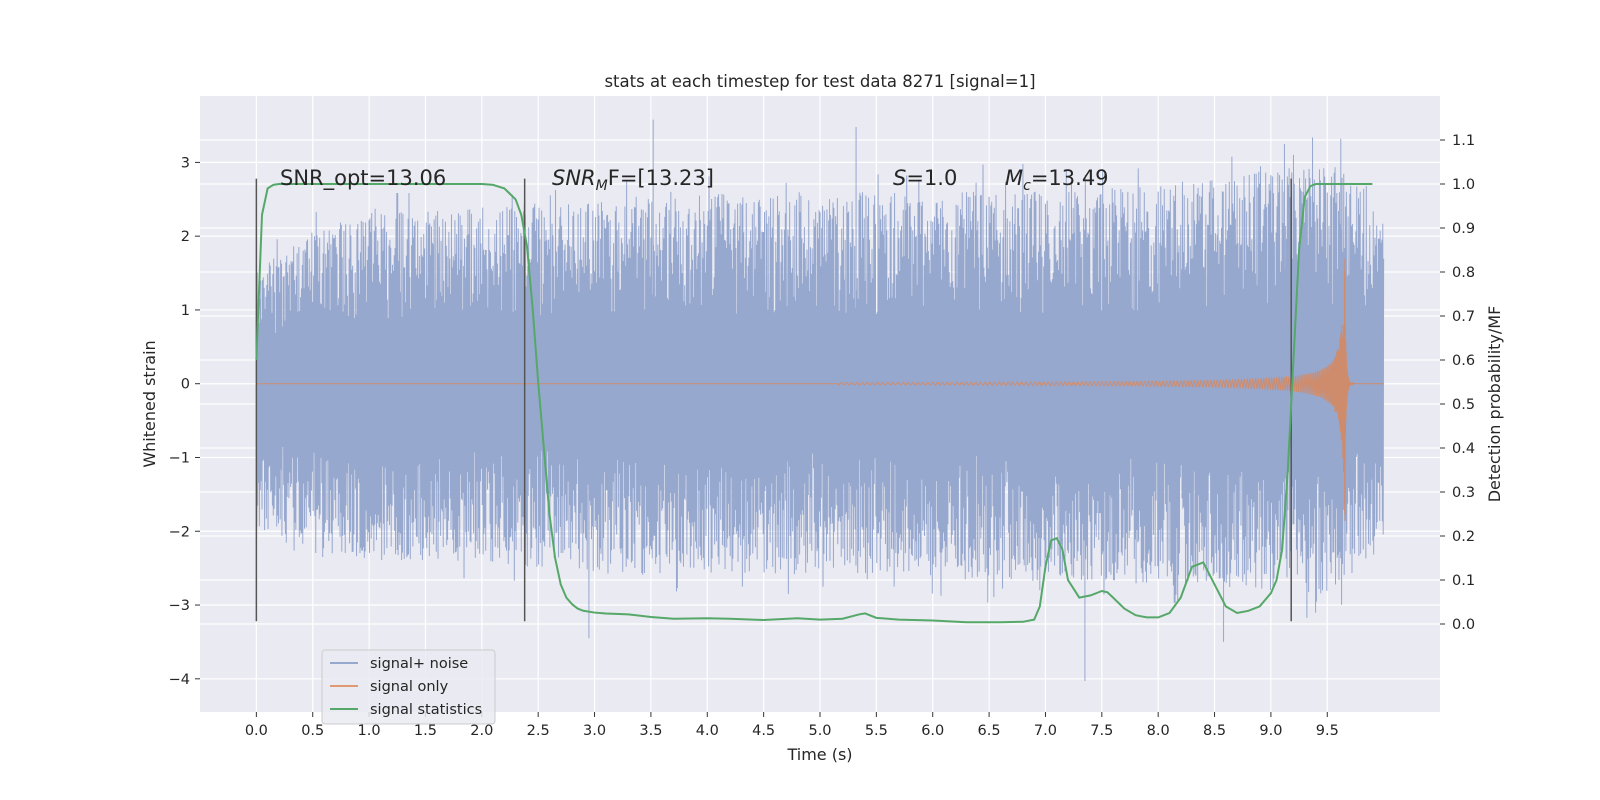  I want to click on x-tick-label: 1.5, so click(425, 731).